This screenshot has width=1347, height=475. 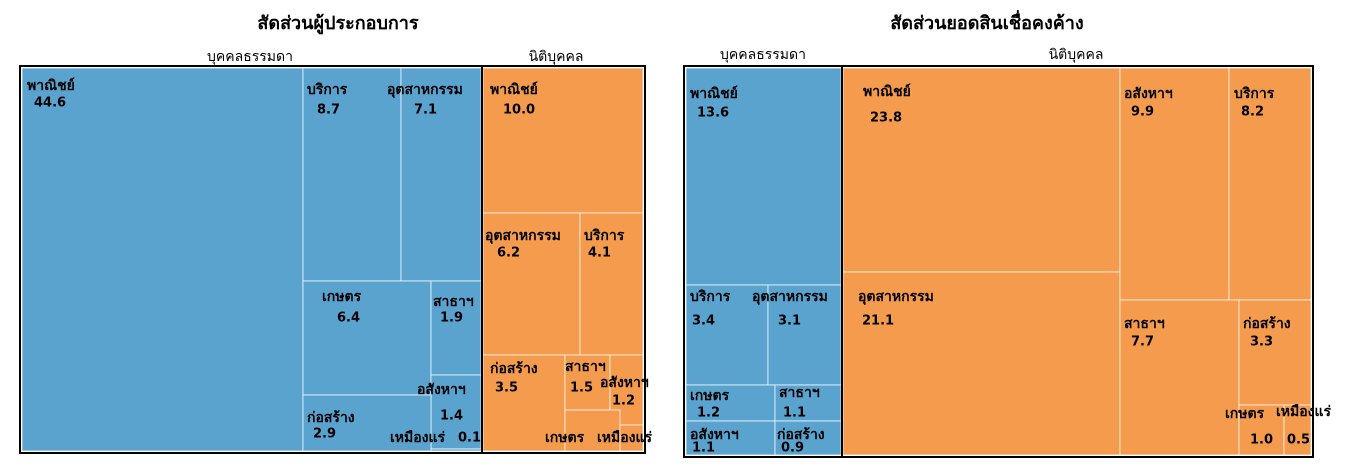 What do you see at coordinates (508, 253) in the screenshot?
I see `value-label: 6.2` at bounding box center [508, 253].